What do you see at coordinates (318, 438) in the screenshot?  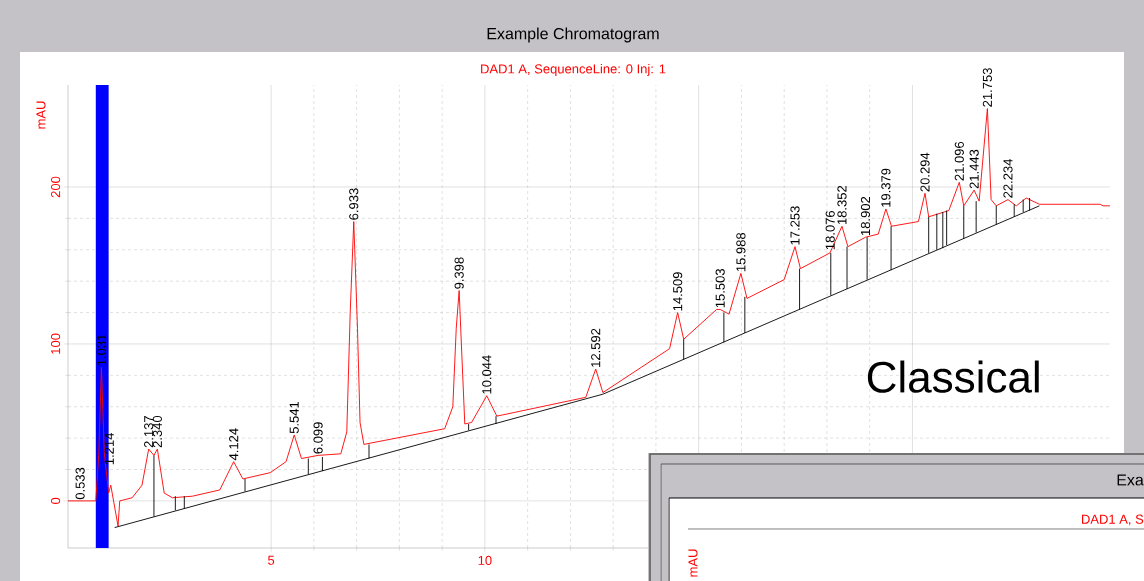 I see `annotation: 6.099` at bounding box center [318, 438].